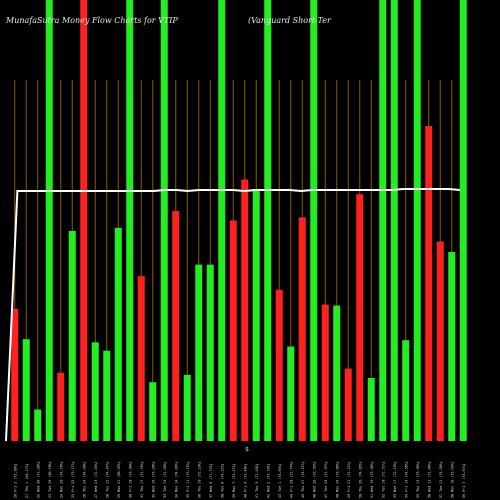 The width and height of the screenshot is (500, 500). I want to click on x-tick-label: 24 Mon 28 (74.76%), so click(61, 479).